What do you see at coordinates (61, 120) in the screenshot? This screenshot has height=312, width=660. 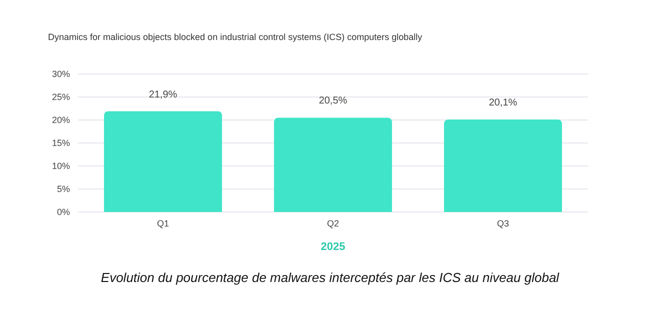 I see `y-tick-label: 20%` at bounding box center [61, 120].